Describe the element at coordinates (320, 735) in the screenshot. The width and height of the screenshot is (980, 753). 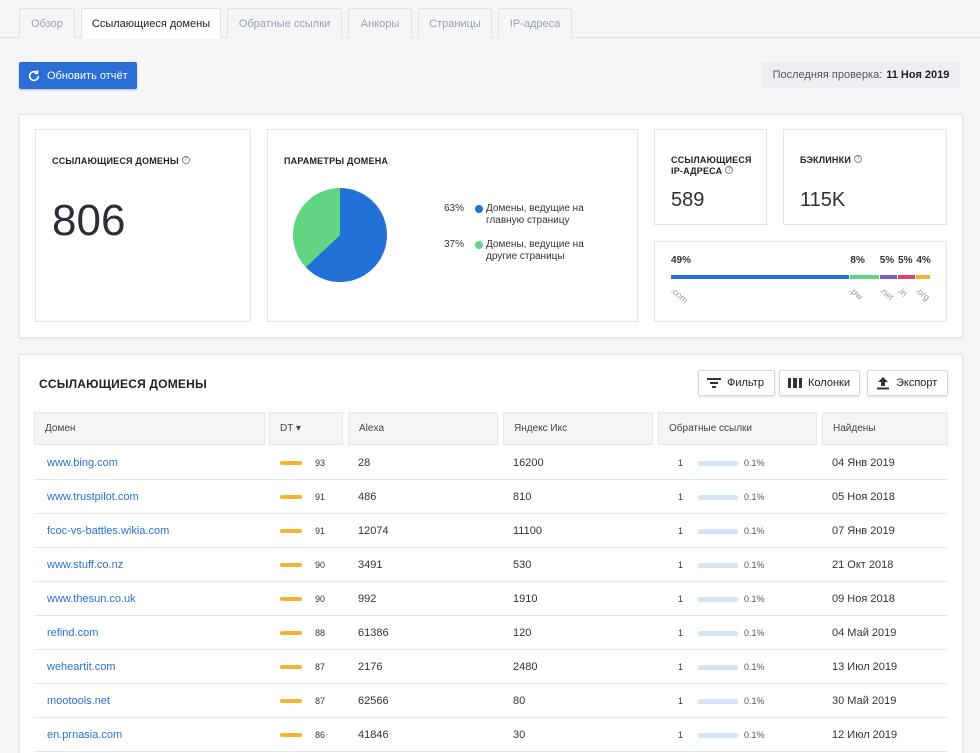
I see `dt-value: 86` at that location.